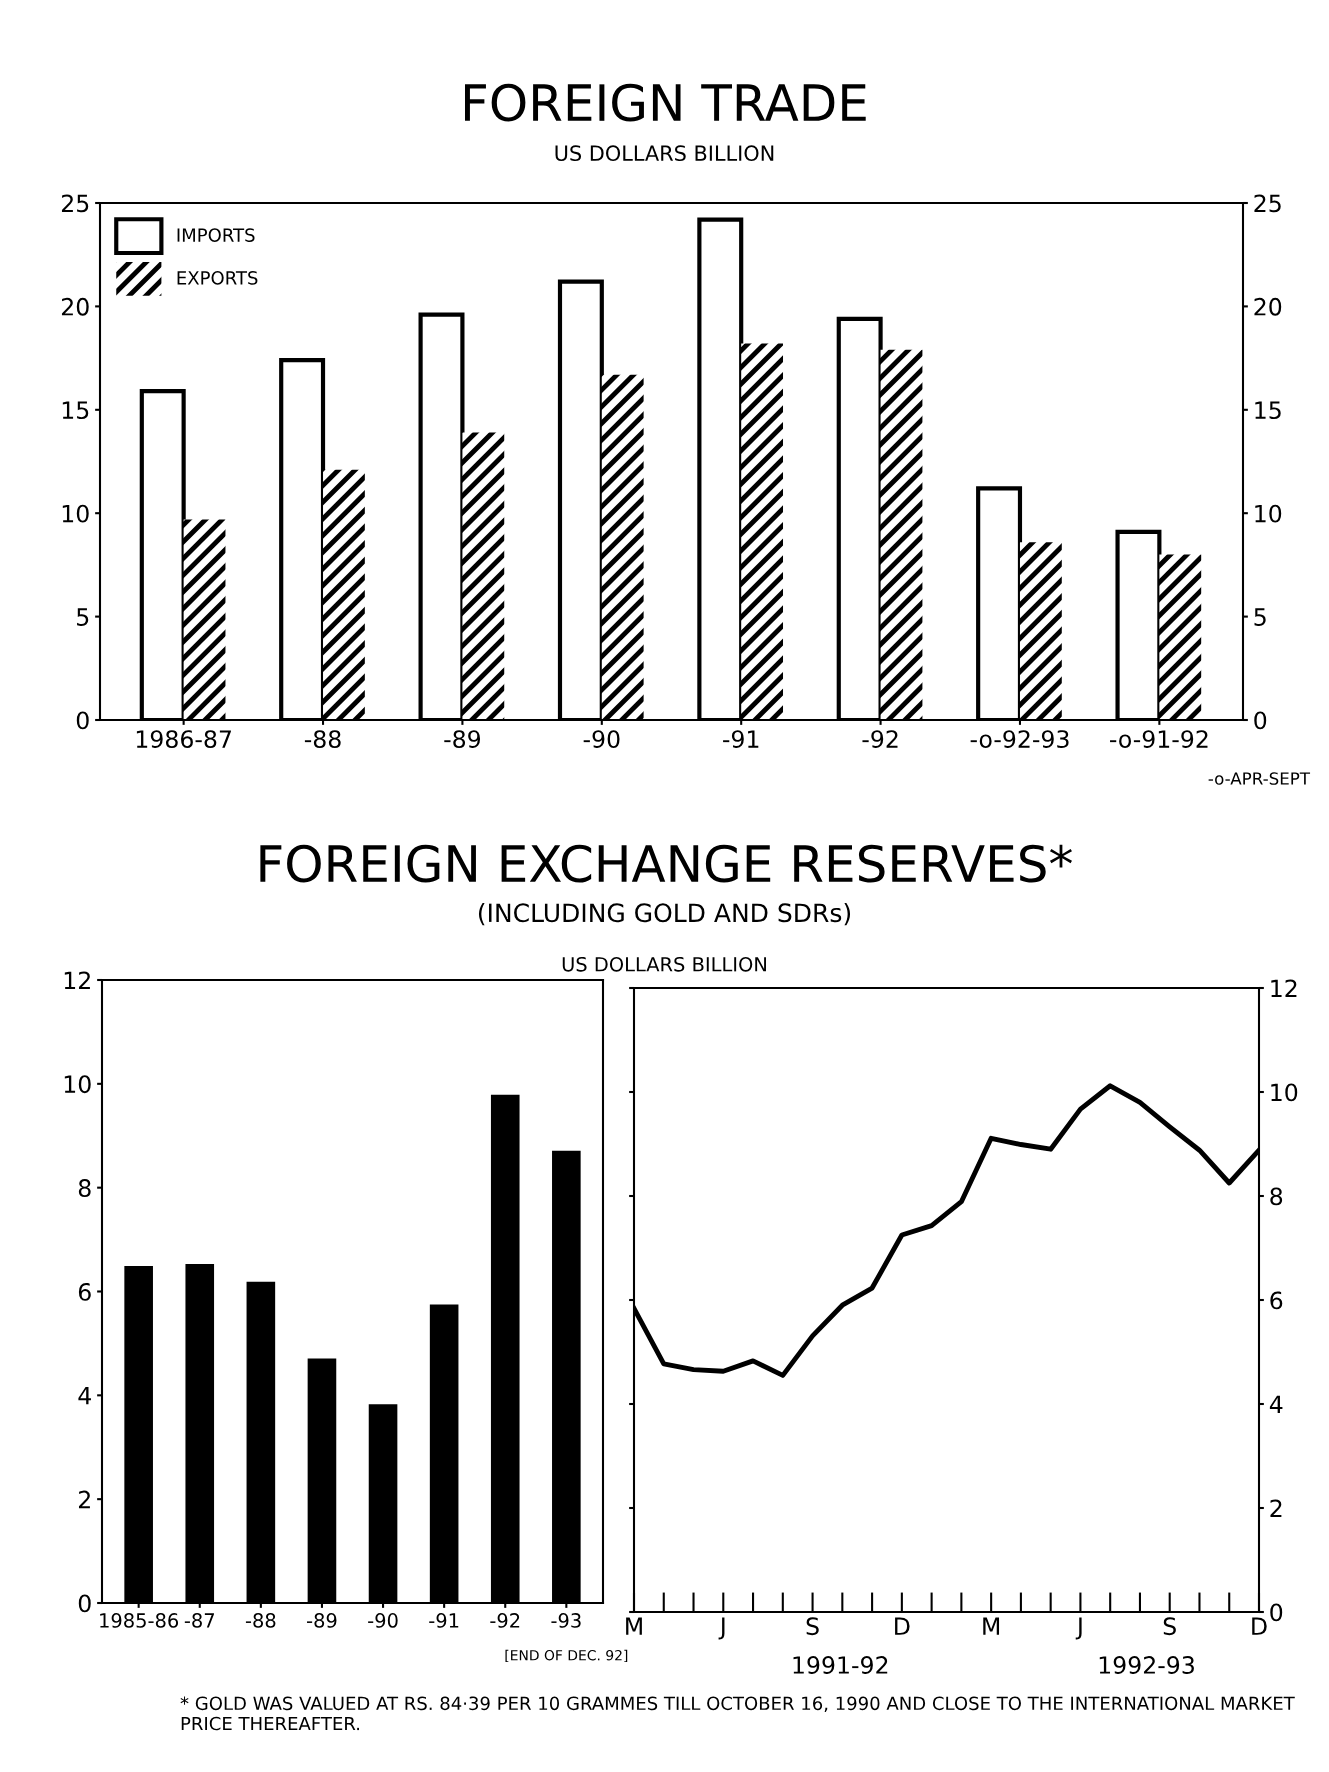  I want to click on text: [END OF DEC. 92], so click(566, 1656).